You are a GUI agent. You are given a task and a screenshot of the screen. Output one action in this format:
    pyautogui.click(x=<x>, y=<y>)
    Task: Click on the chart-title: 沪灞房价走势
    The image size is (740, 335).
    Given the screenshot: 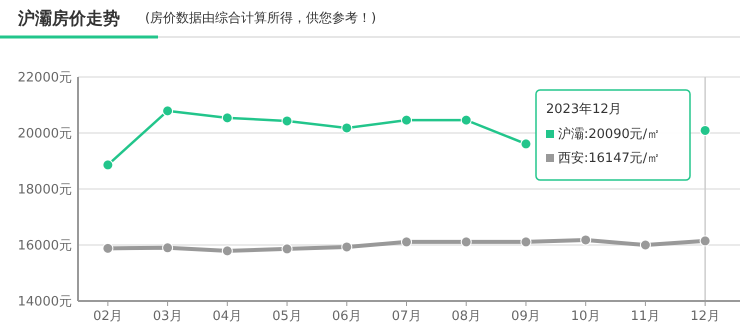 What is the action you would take?
    pyautogui.click(x=68, y=19)
    